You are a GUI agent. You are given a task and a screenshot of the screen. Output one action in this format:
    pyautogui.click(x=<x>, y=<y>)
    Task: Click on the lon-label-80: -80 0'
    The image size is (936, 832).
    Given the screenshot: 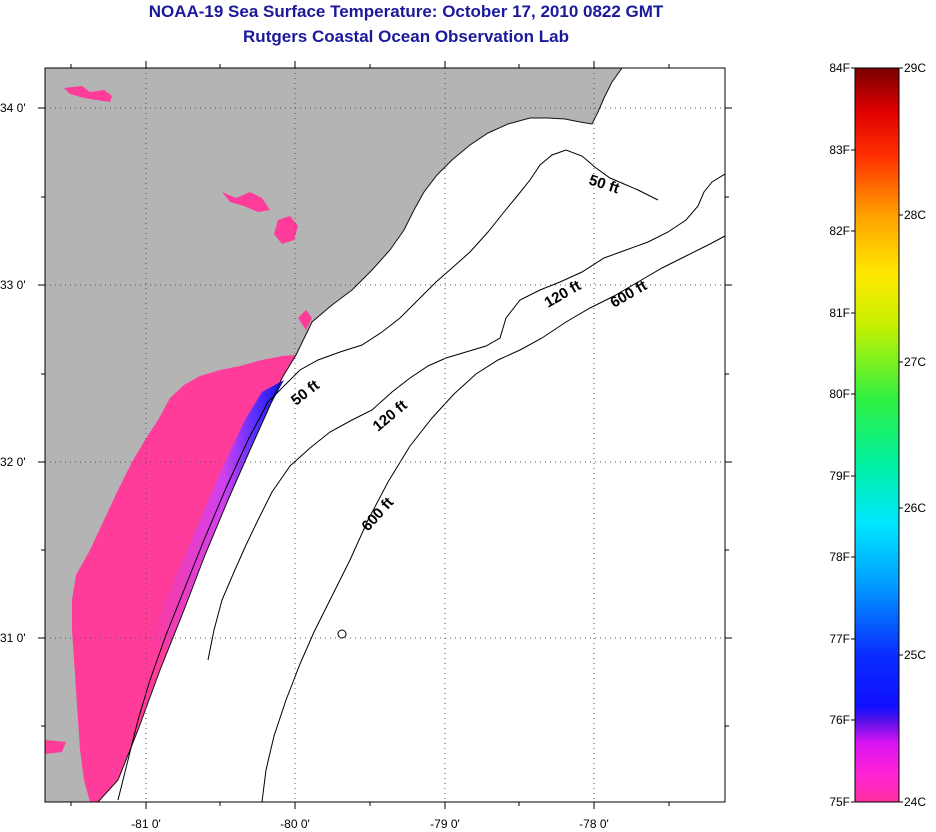 What is the action you would take?
    pyautogui.click(x=295, y=824)
    